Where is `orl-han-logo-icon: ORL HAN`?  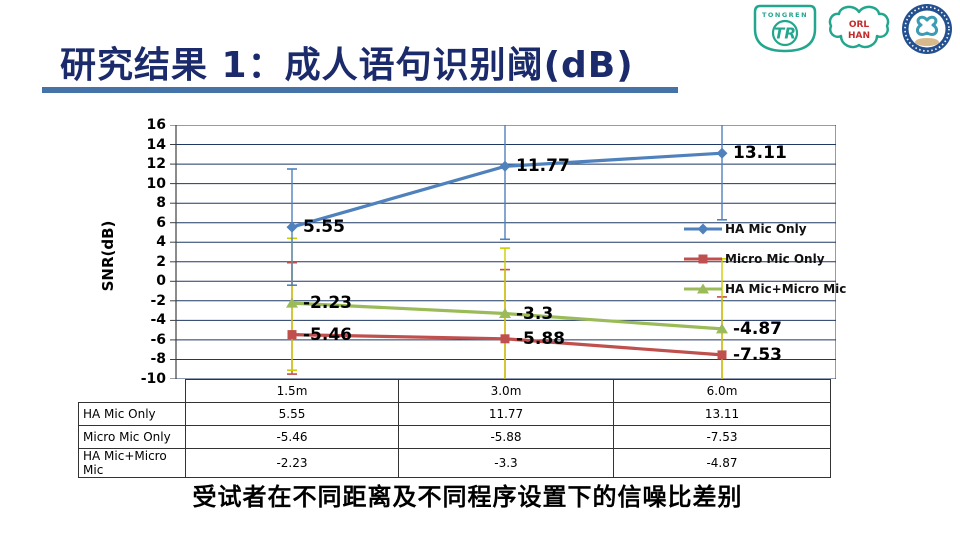 orl-han-logo-icon: ORL HAN is located at coordinates (859, 27).